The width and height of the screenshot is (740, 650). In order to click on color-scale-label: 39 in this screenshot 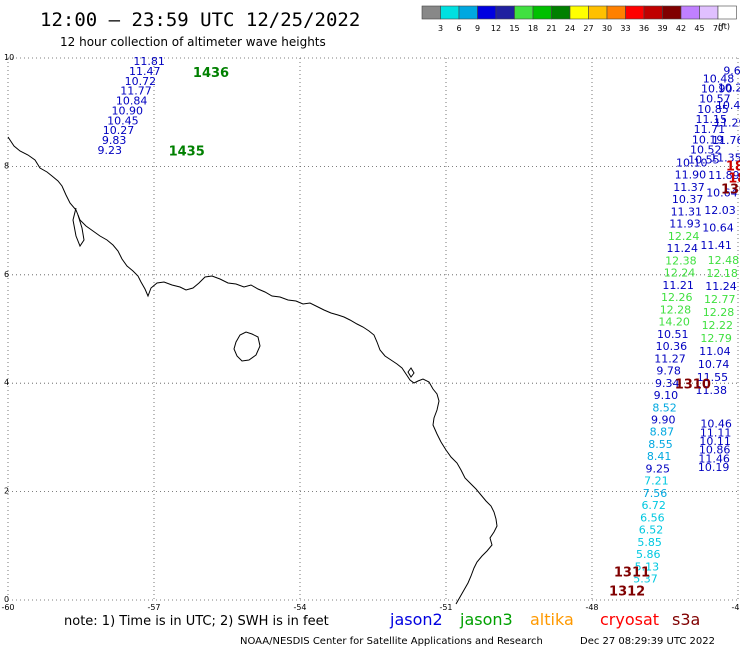, I will do `click(662, 28)`.